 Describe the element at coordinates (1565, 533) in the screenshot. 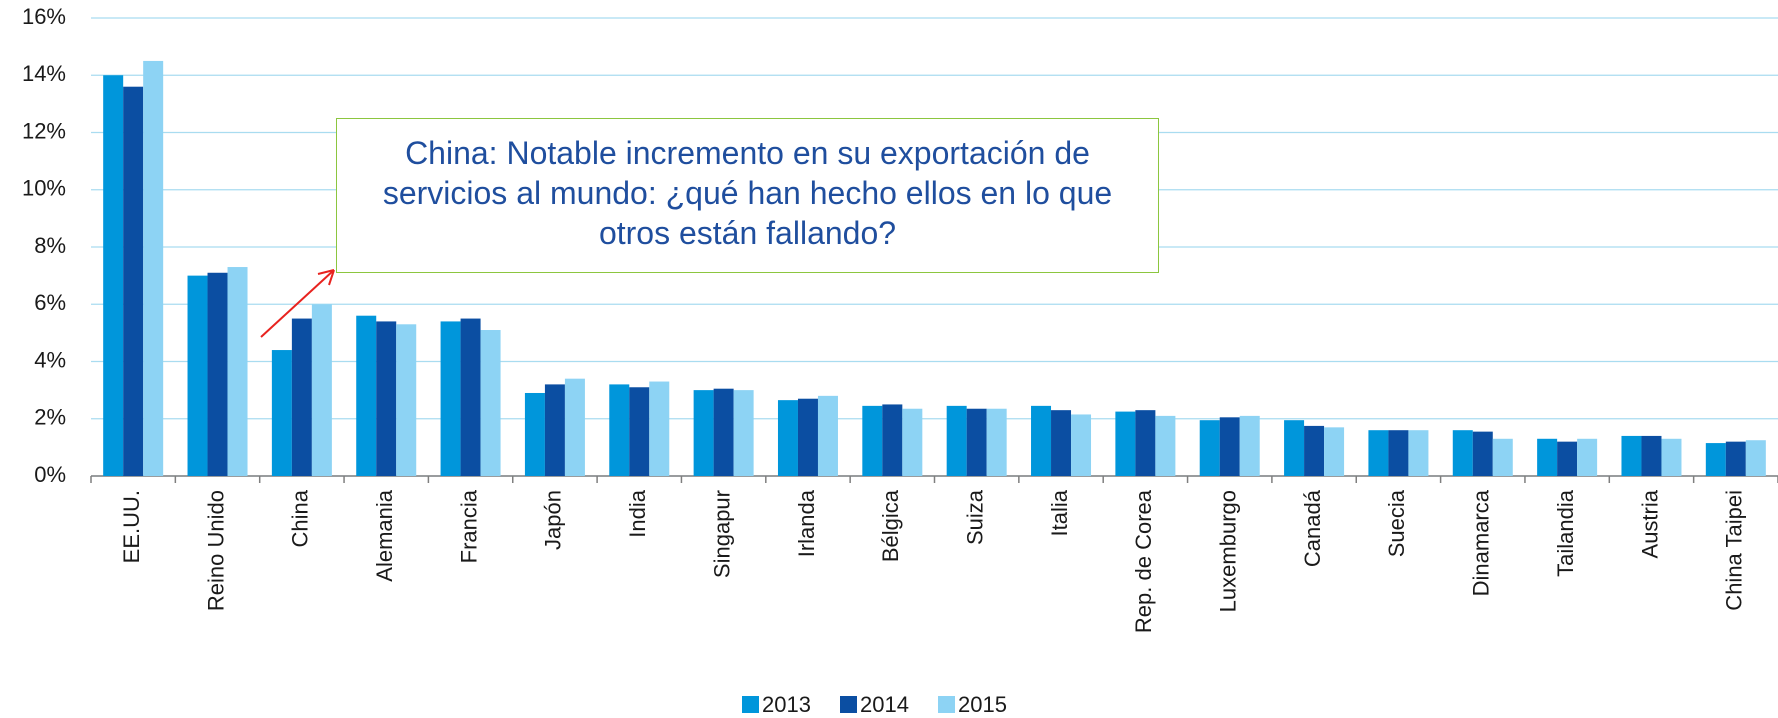

I see `x-tick-label: Tailandia` at that location.